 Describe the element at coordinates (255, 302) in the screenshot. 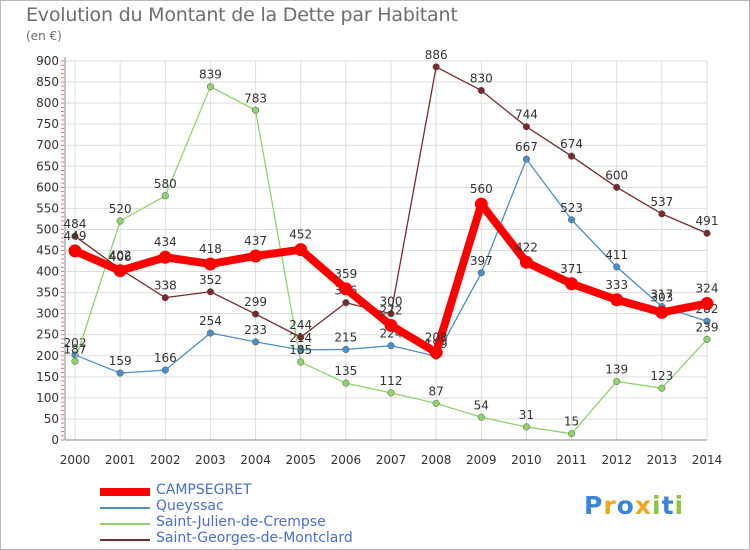

I see `data-label: 299` at that location.